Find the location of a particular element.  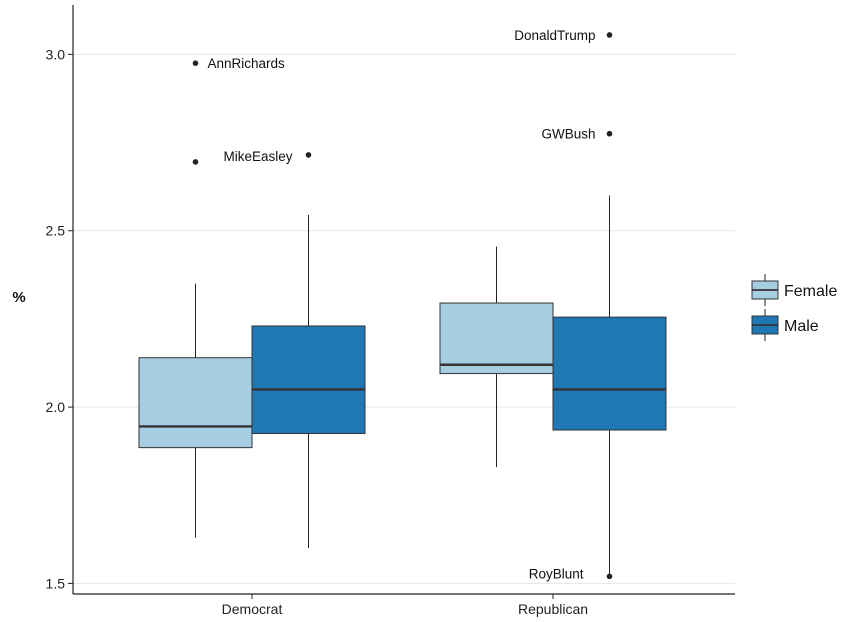

legend-item-female: Female is located at coordinates (794, 290).